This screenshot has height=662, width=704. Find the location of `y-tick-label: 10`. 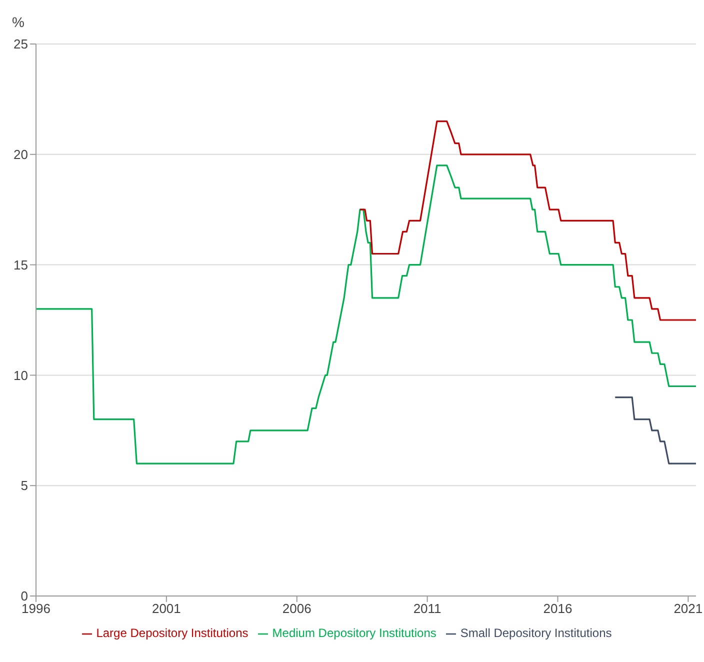

y-tick-label: 10 is located at coordinates (21, 375).